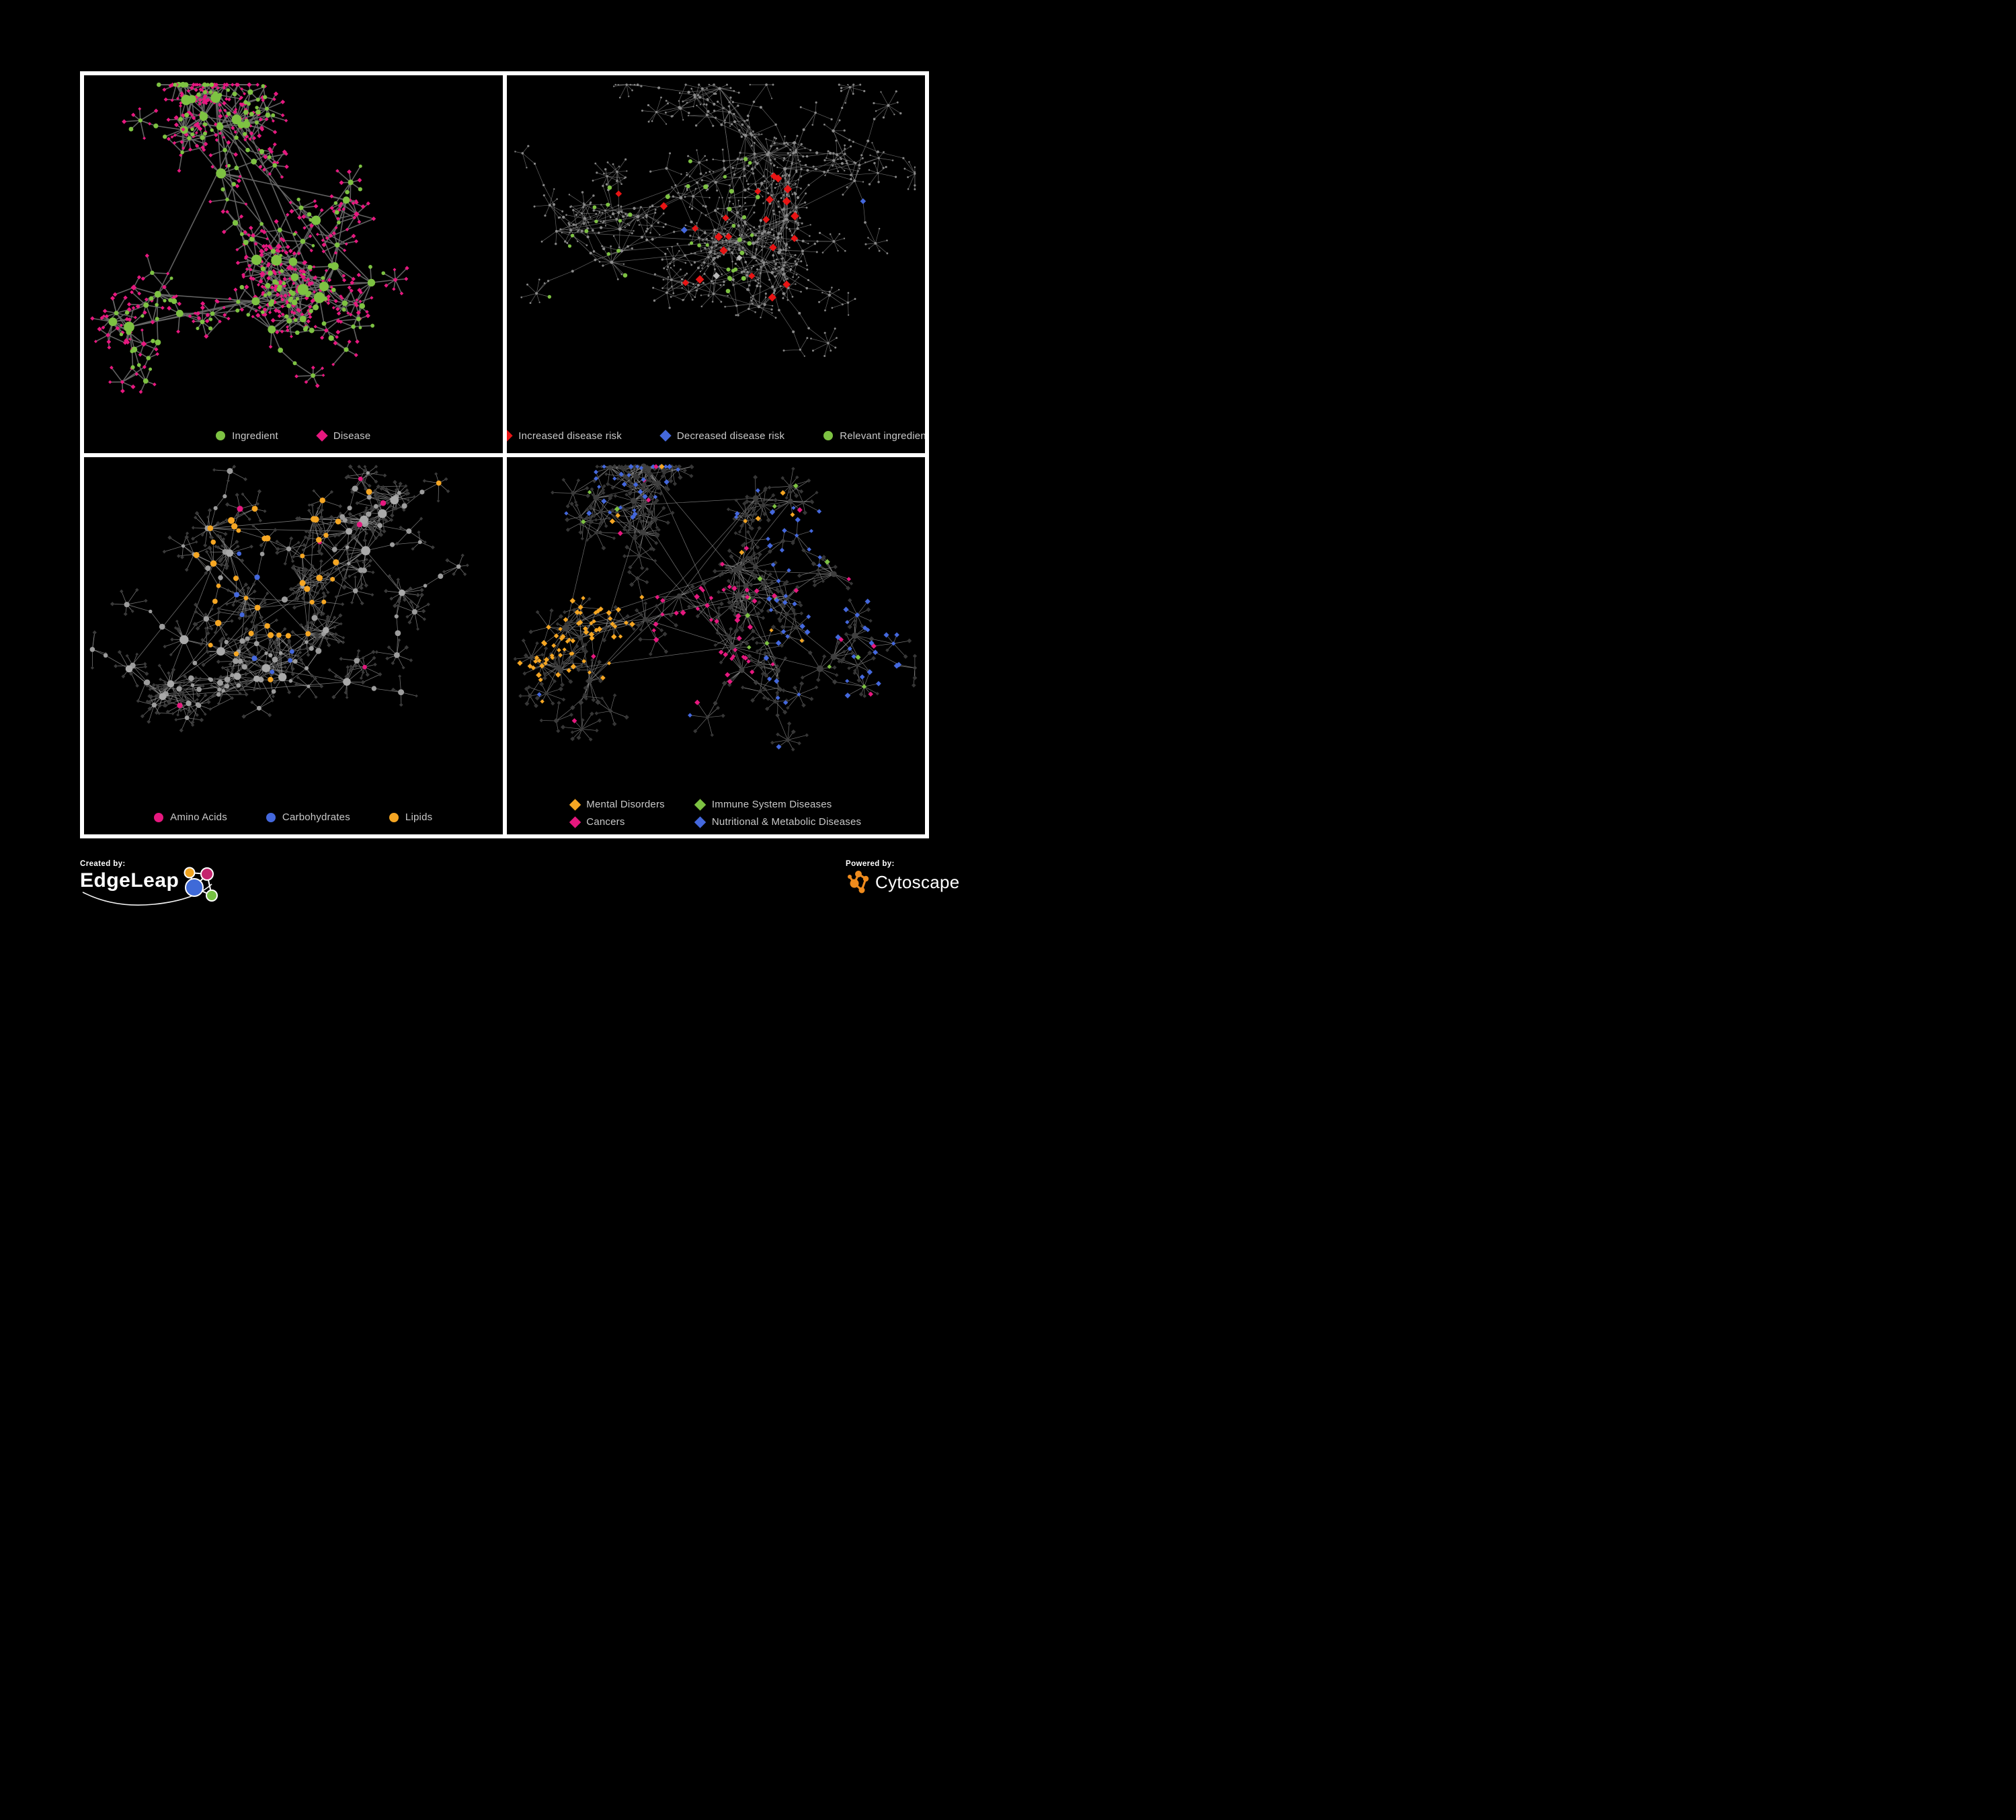 The width and height of the screenshot is (2016, 1820). I want to click on legend-item-amino-acids: Amino Acids, so click(190, 817).